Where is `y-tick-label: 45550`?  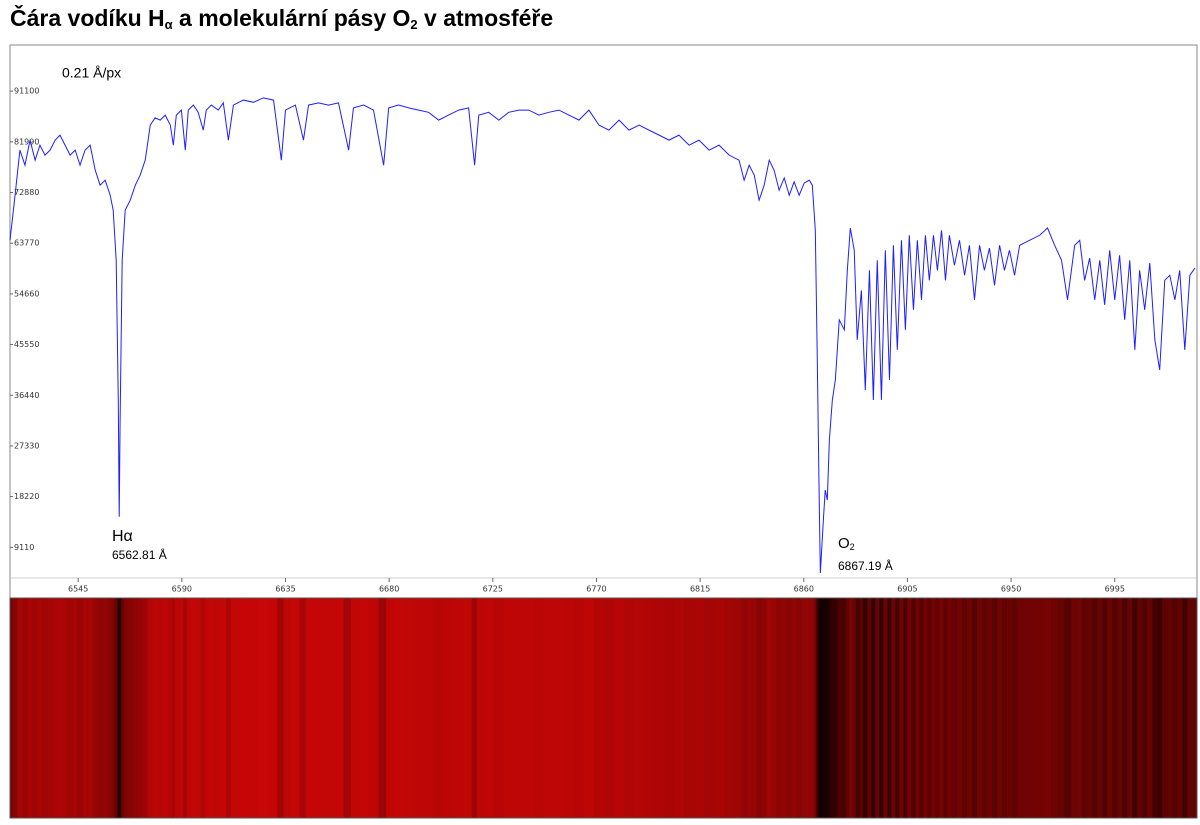
y-tick-label: 45550 is located at coordinates (26, 344).